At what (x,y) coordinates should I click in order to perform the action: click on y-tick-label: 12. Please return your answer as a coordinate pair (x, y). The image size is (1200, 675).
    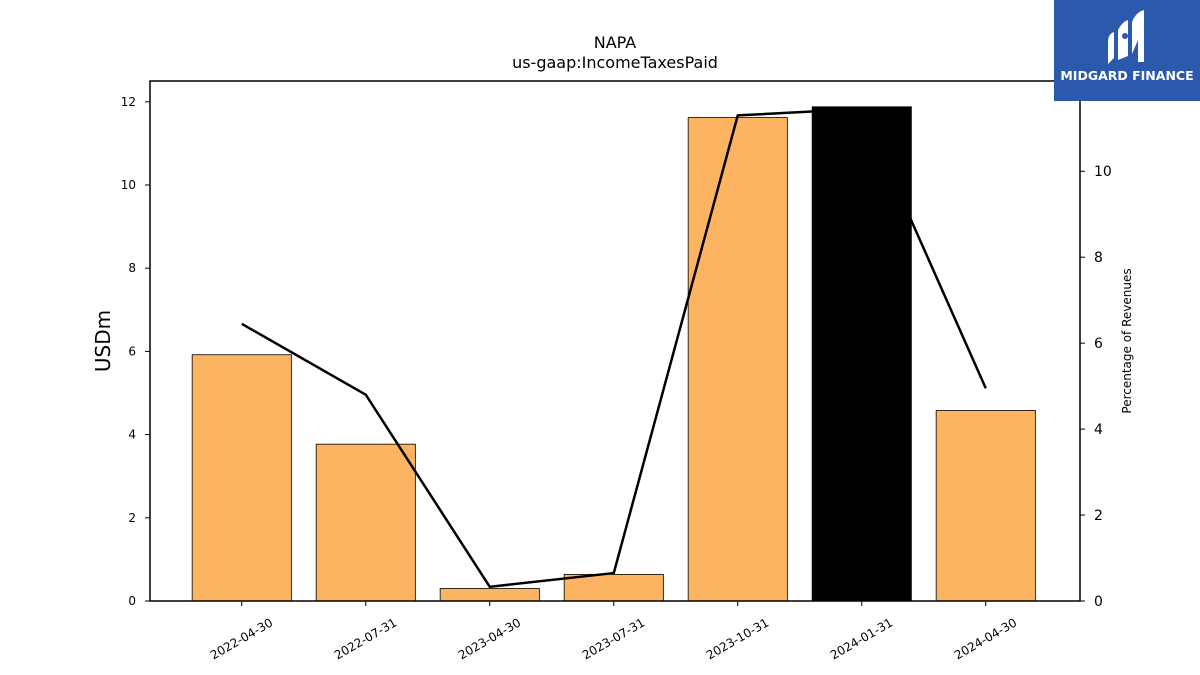
    Looking at the image, I should click on (128, 102).